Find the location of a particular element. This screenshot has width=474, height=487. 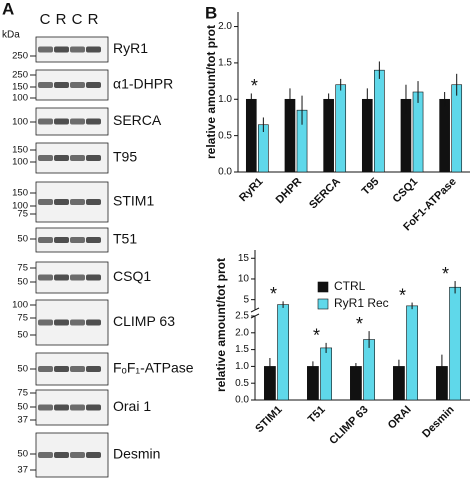

blot-label: Desmin is located at coordinates (136, 454).